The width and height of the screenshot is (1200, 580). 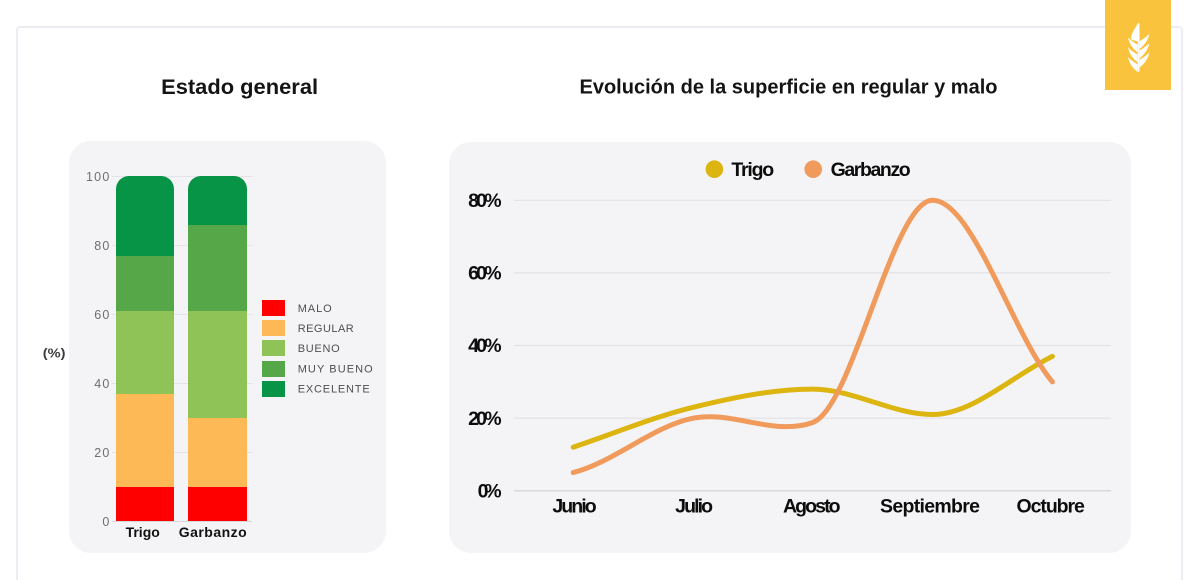 What do you see at coordinates (102, 246) in the screenshot?
I see `svg-text: 80` at bounding box center [102, 246].